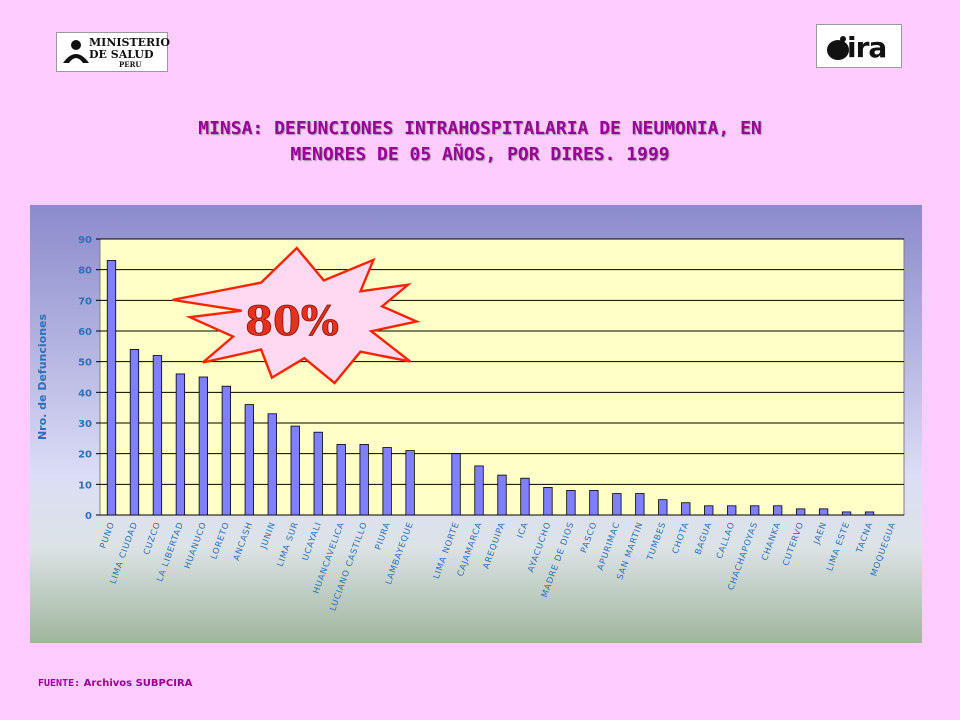  Describe the element at coordinates (793, 544) in the screenshot. I see `x-tick-label: CUTERVO` at that location.